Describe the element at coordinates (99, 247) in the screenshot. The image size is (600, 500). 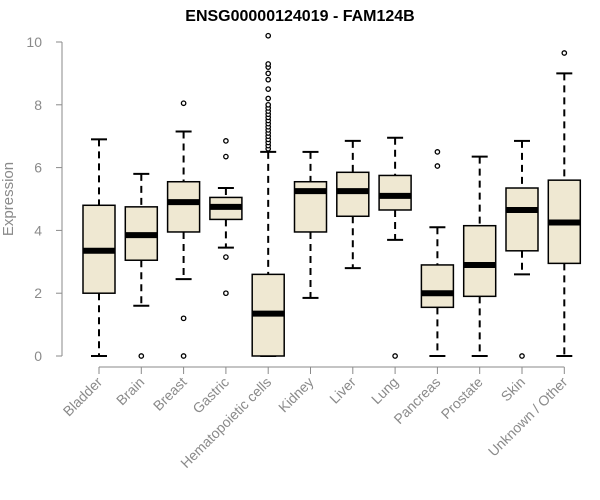
I see `box-bladder` at that location.